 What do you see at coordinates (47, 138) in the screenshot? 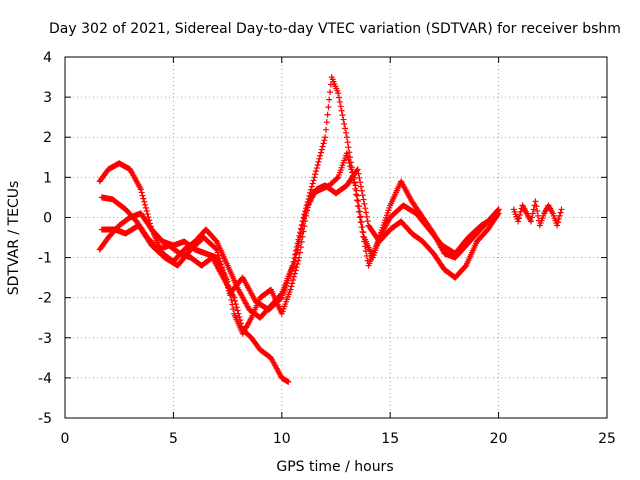
I see `y-tick-label: 2` at bounding box center [47, 138].